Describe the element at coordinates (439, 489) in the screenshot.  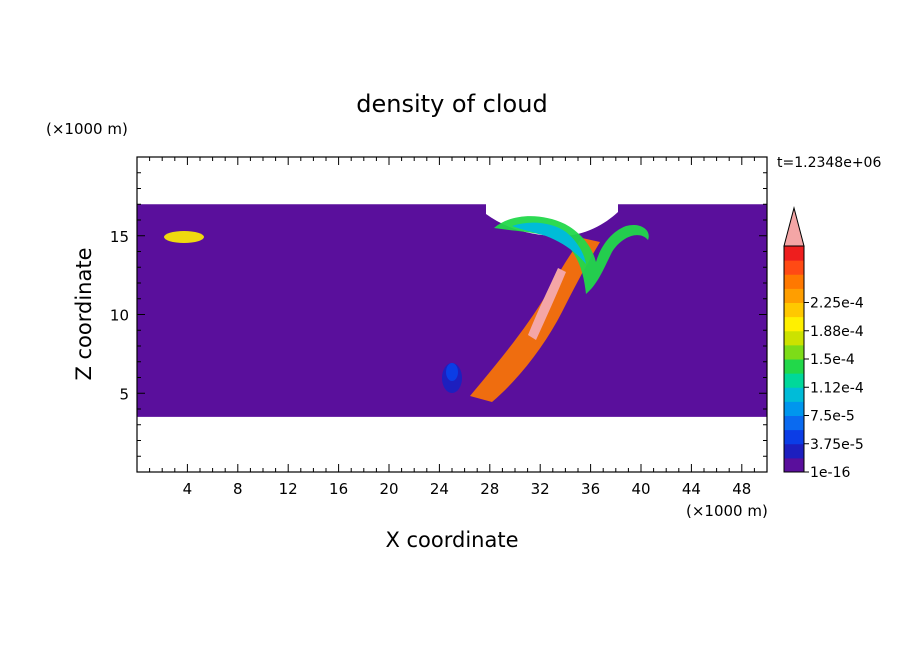
I see `x-tick-label: 24` at that location.